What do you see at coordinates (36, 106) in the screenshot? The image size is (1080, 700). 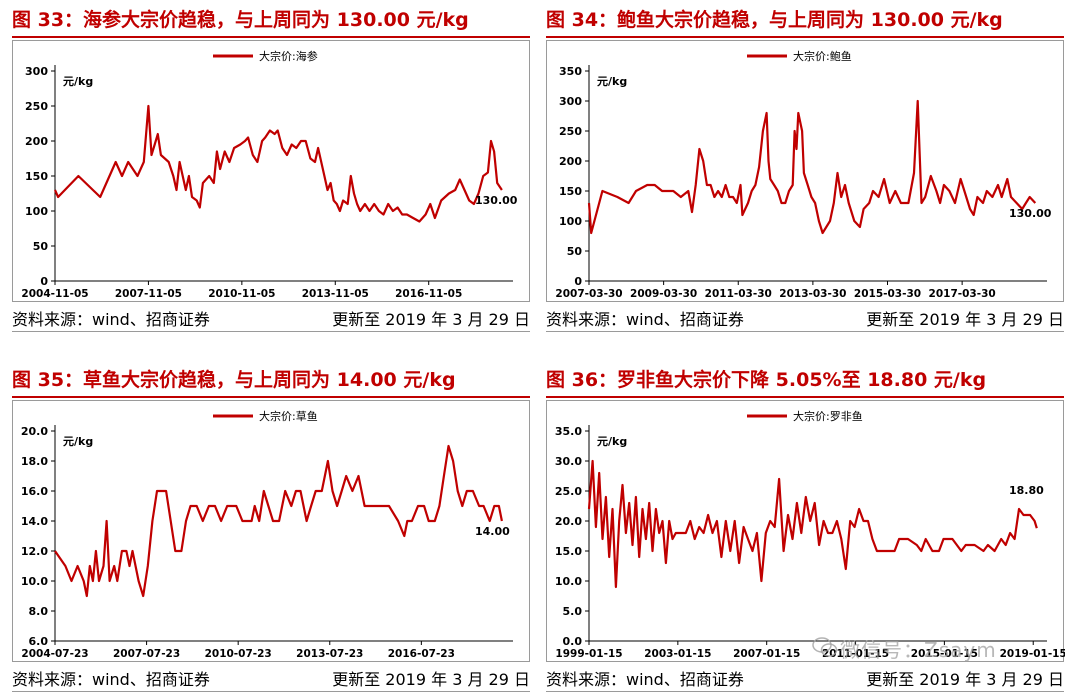 I see `y-tick-label: 250` at bounding box center [36, 106].